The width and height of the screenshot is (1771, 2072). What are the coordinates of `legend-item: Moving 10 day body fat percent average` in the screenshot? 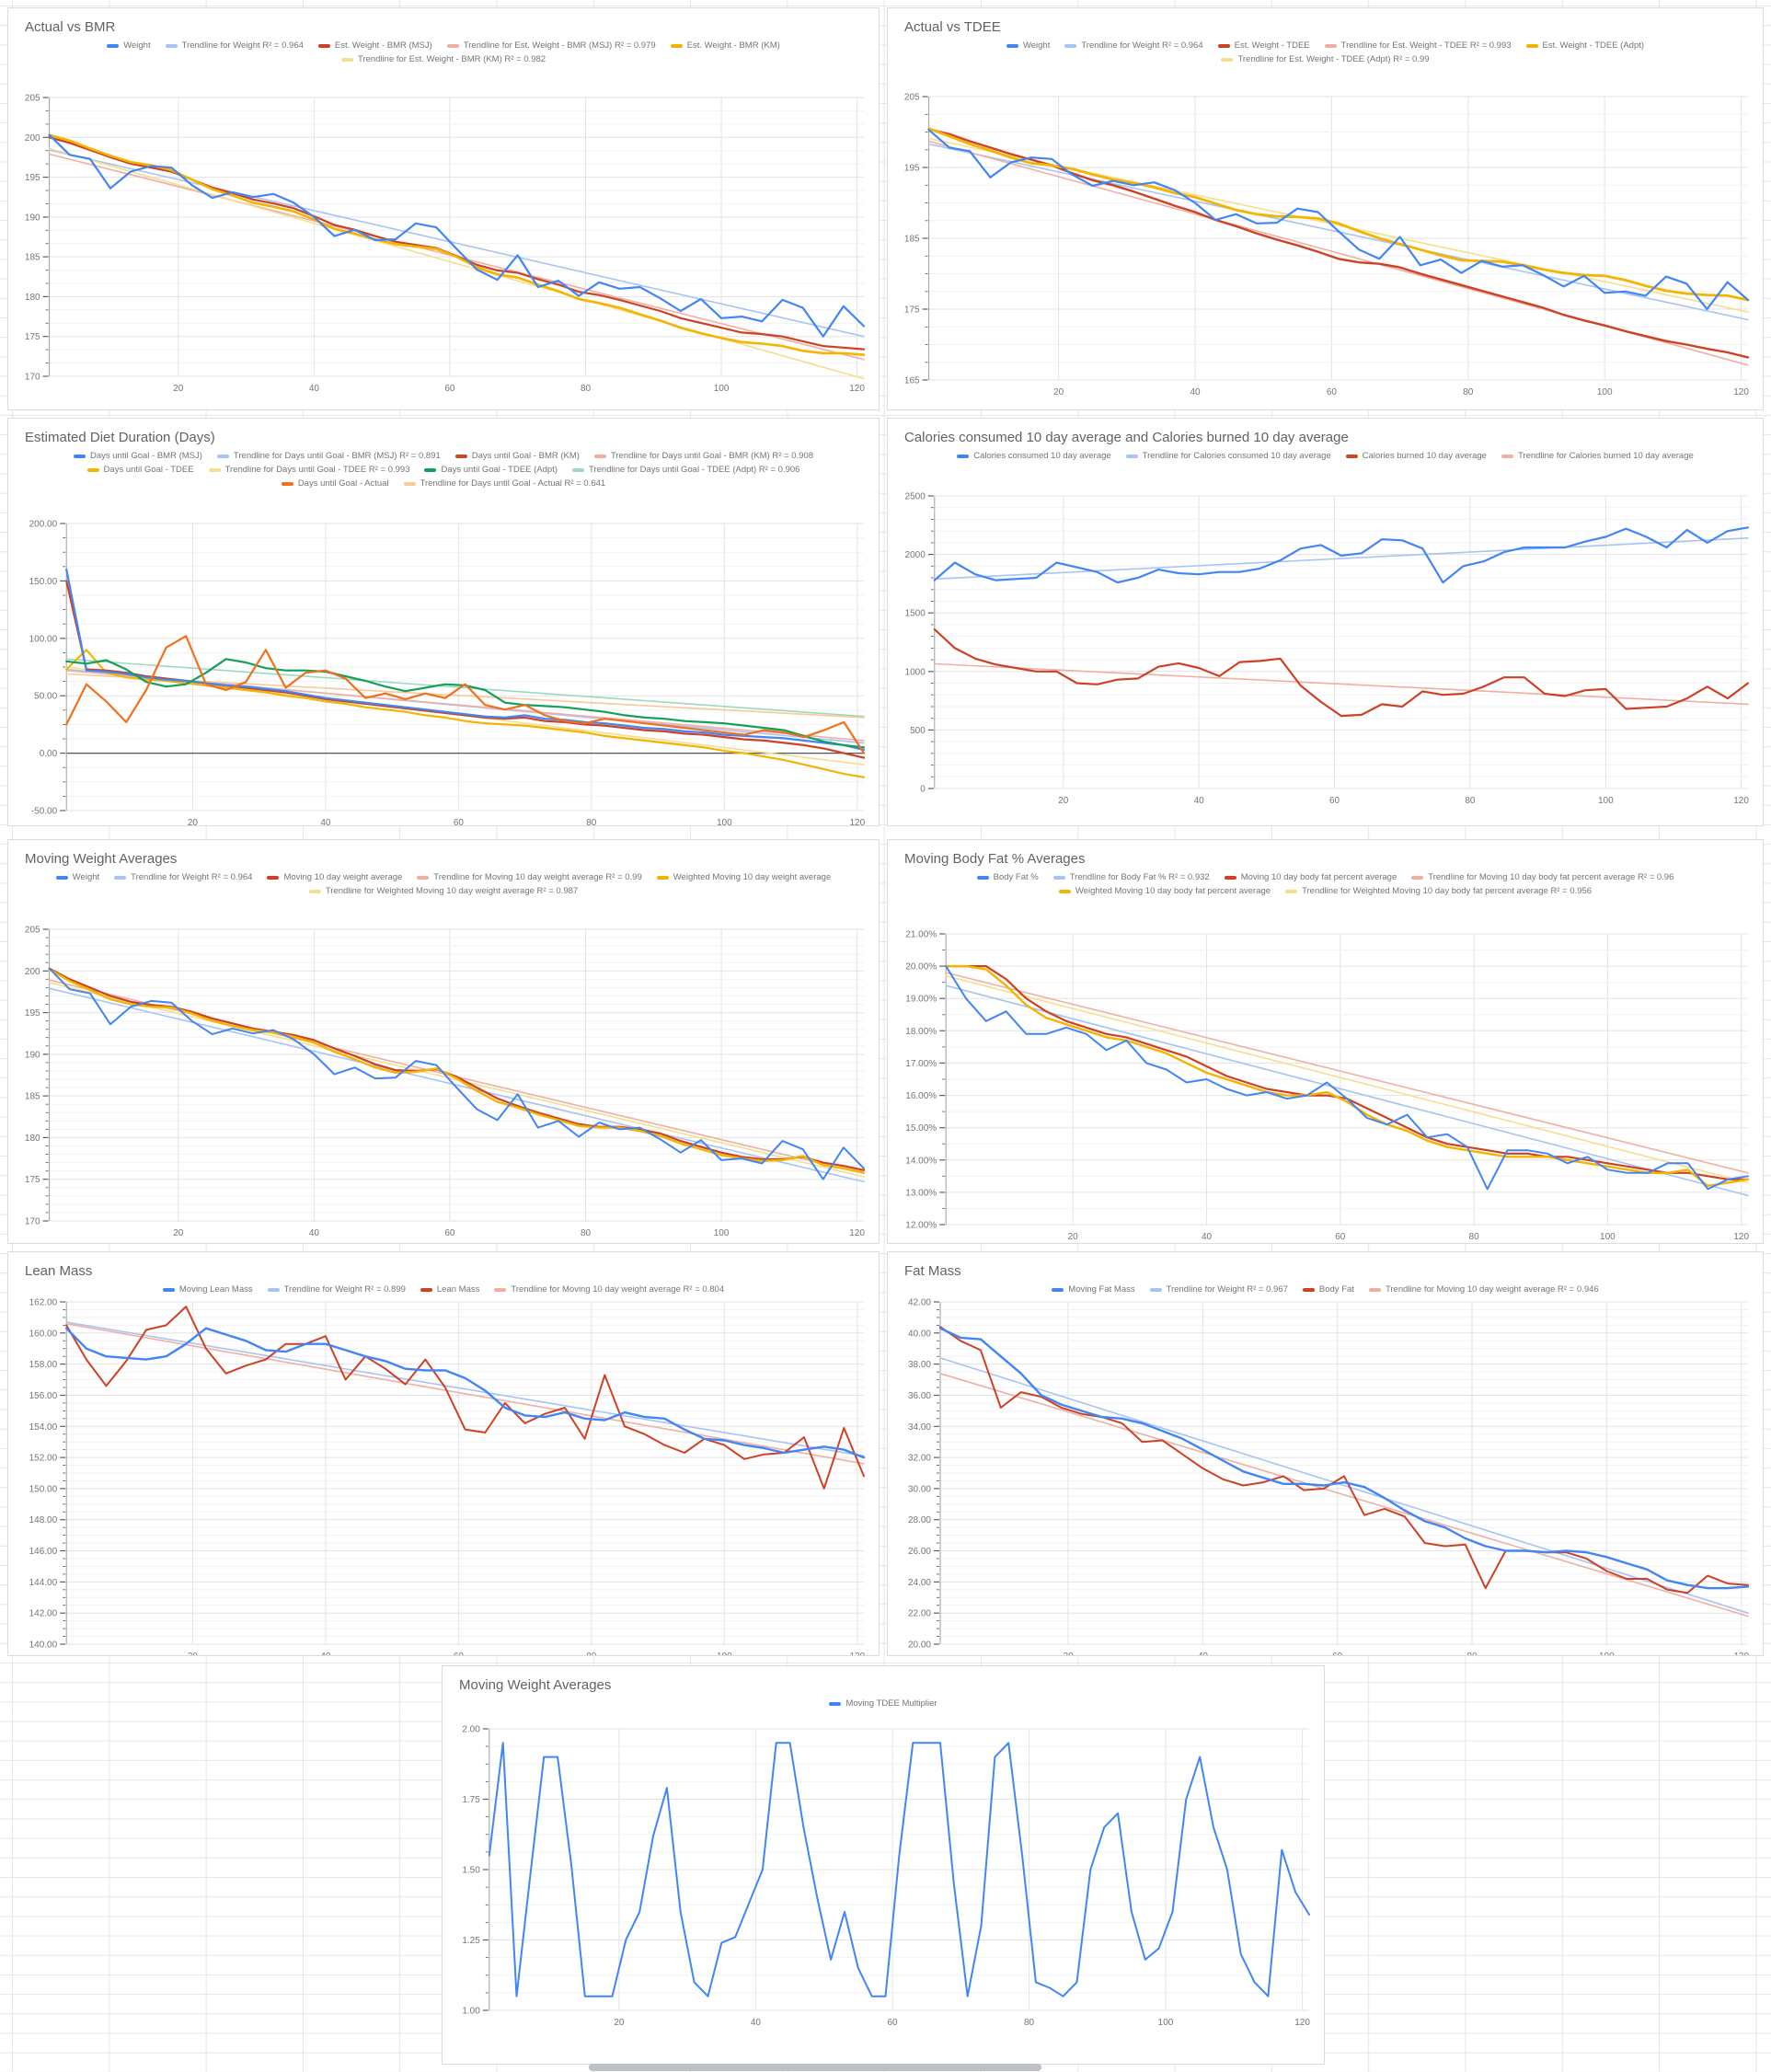 It's located at (1310, 877).